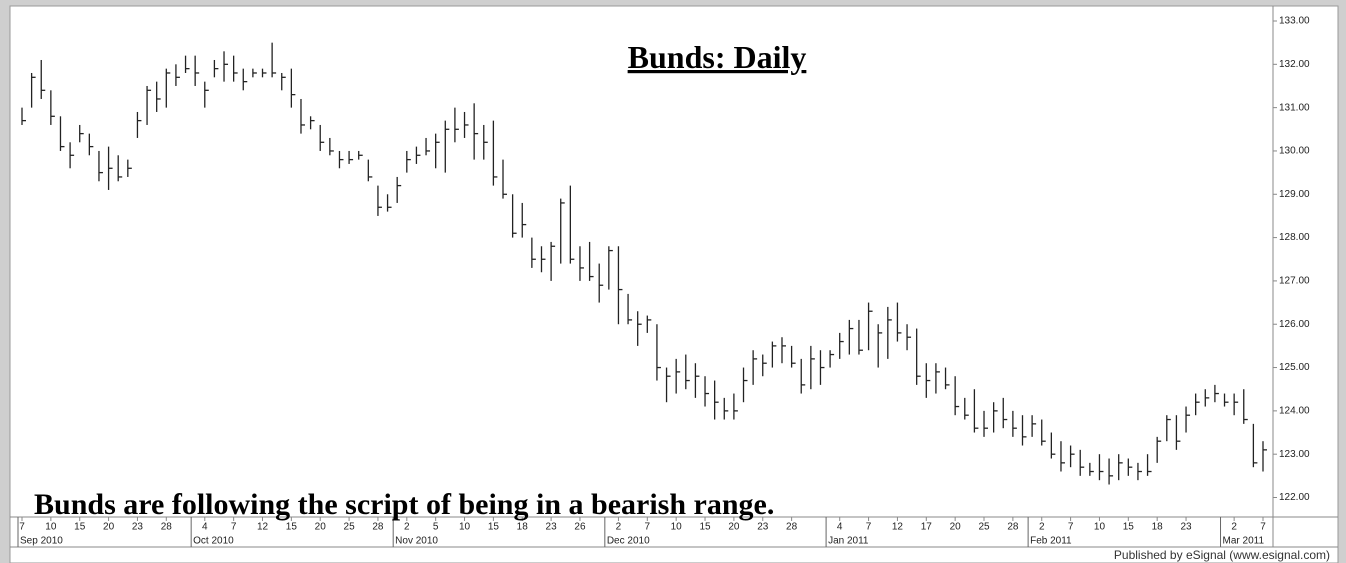  I want to click on x-tick-label: 5, so click(436, 527).